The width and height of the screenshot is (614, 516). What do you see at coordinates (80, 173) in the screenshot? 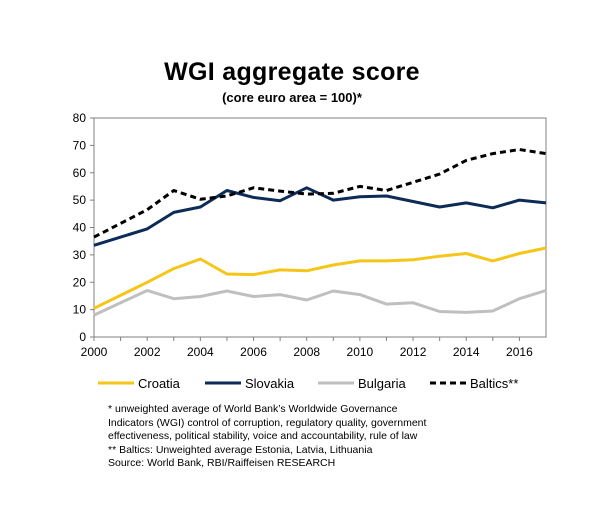
I see `y-tick-label: 60` at bounding box center [80, 173].